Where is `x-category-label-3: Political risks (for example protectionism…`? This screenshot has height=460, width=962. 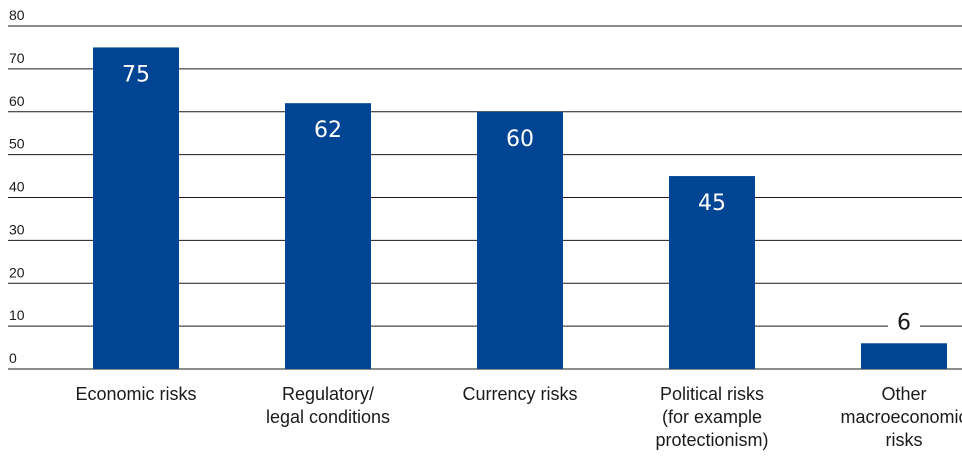
x-category-label-3: Political risks (for example protectionism… is located at coordinates (711, 417).